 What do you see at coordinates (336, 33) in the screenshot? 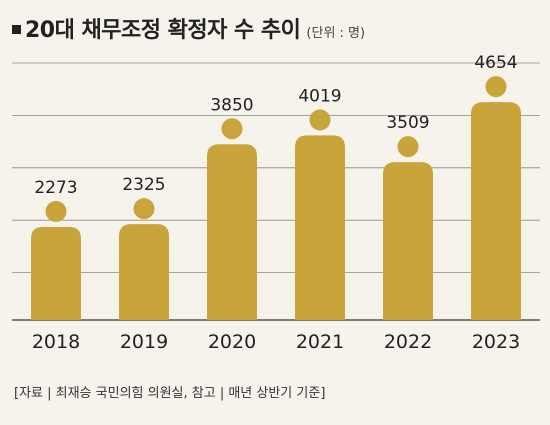
I see `unit-label: (단위 : 명)` at bounding box center [336, 33].